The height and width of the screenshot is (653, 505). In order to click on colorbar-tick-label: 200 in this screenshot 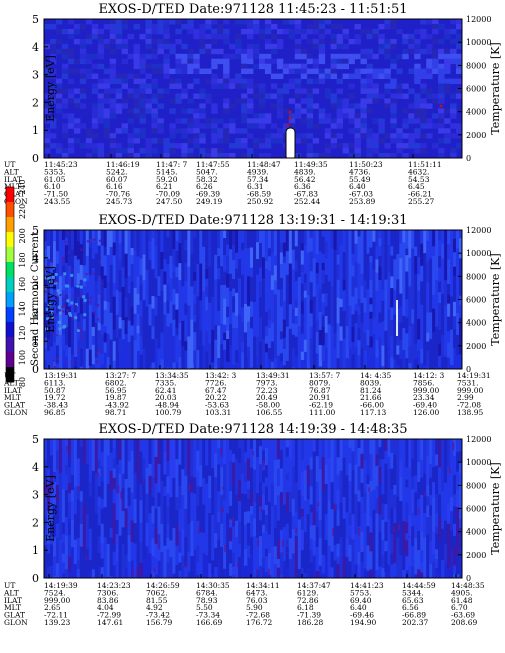, I will do `click(22, 235)`.